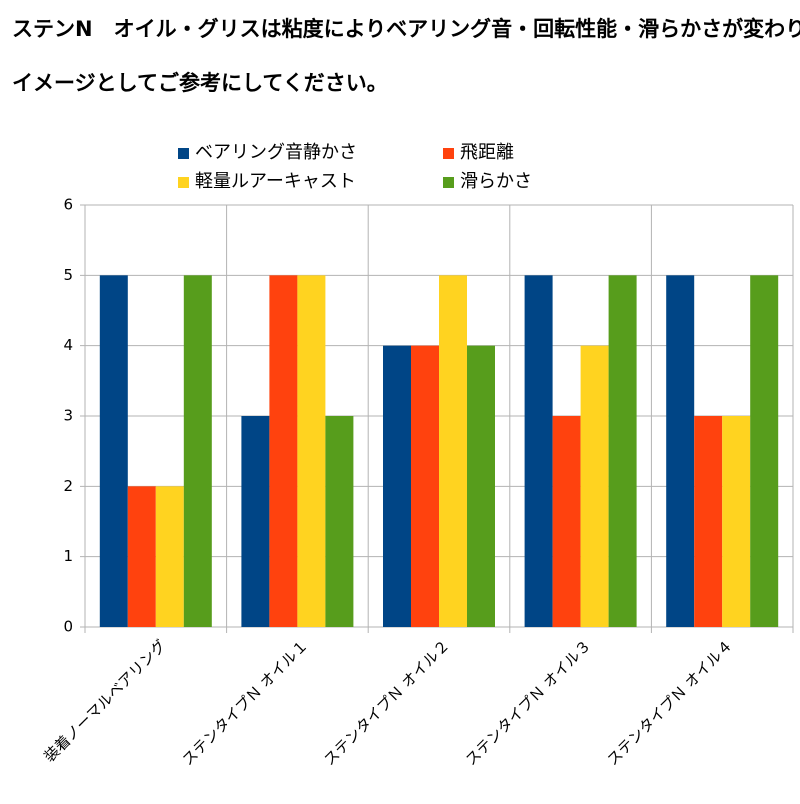  What do you see at coordinates (669, 702) in the screenshot?
I see `x-tick-label: ステンタイプＮ オイル４` at bounding box center [669, 702].